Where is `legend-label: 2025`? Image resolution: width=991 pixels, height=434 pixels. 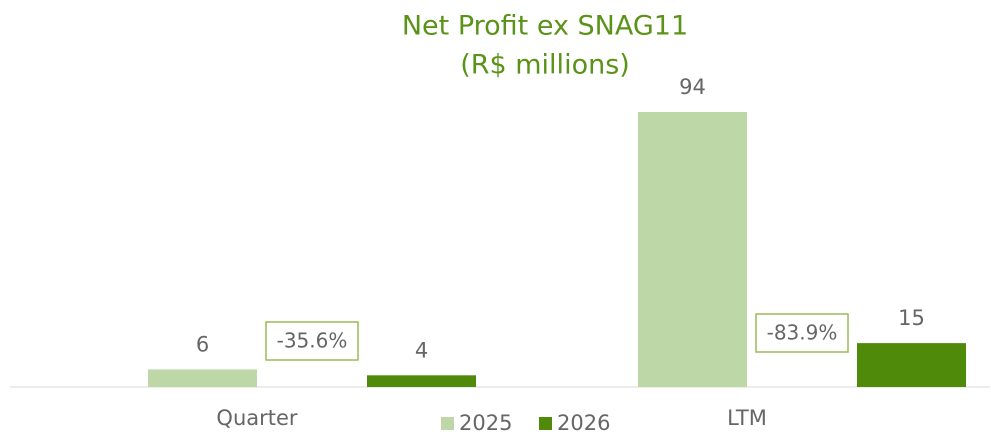 legend-label: 2025 is located at coordinates (485, 422).